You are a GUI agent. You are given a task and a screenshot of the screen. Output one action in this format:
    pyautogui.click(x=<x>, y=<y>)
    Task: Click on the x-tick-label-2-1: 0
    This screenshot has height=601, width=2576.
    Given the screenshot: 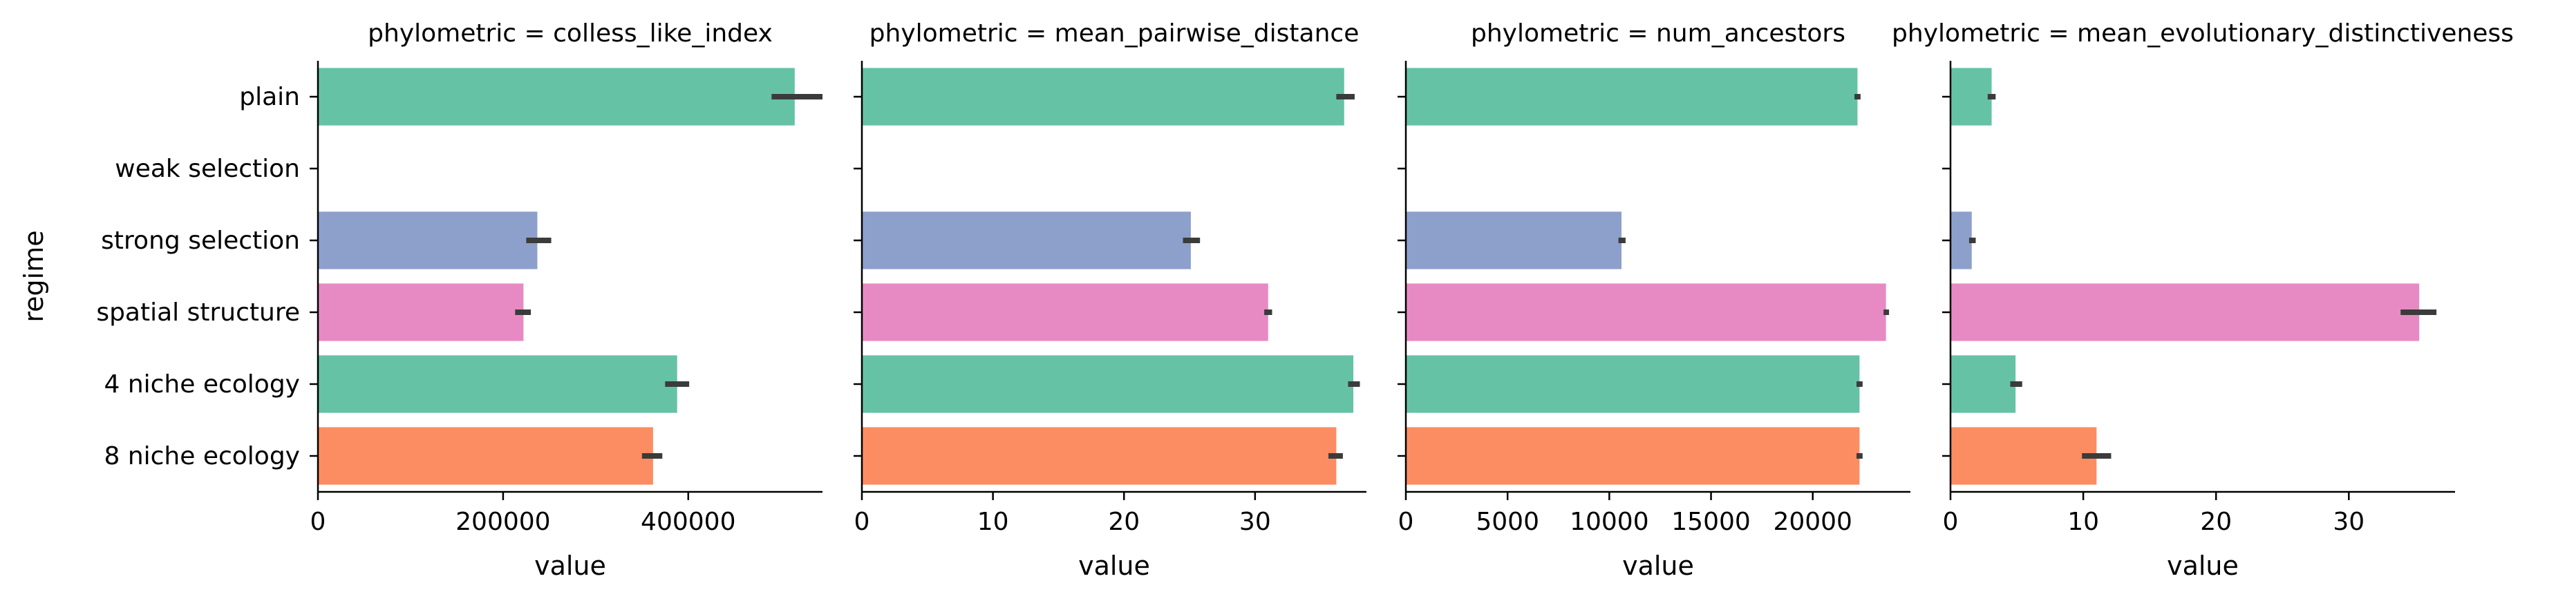 What is the action you would take?
    pyautogui.click(x=862, y=522)
    